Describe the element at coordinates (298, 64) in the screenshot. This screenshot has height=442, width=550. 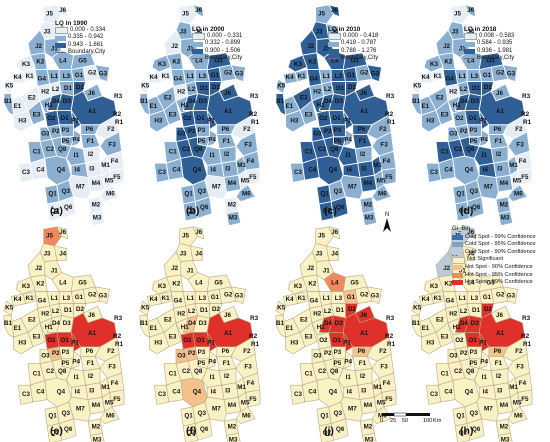
I see `region-label-k3: K3` at that location.